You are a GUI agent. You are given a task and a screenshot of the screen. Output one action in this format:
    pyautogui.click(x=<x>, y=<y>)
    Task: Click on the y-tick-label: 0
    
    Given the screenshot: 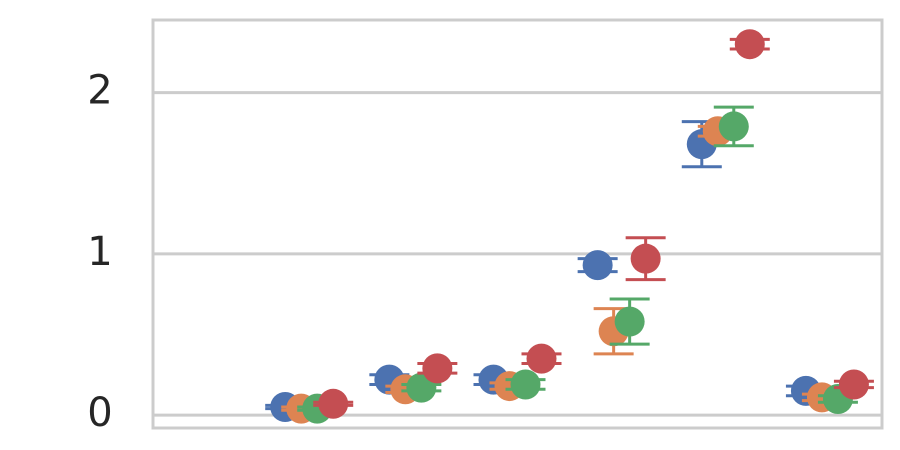 What is the action you would take?
    pyautogui.click(x=99, y=413)
    